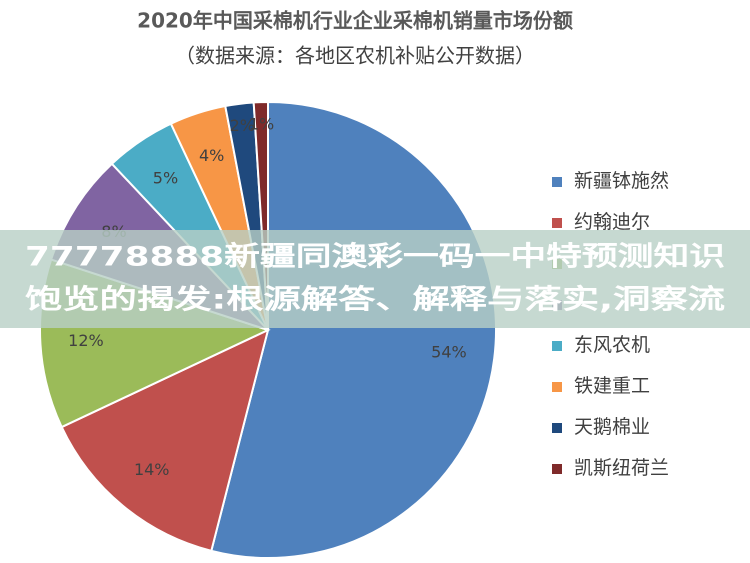 The image size is (750, 563). What do you see at coordinates (612, 222) in the screenshot?
I see `legend-label: 约翰迪尔` at bounding box center [612, 222].